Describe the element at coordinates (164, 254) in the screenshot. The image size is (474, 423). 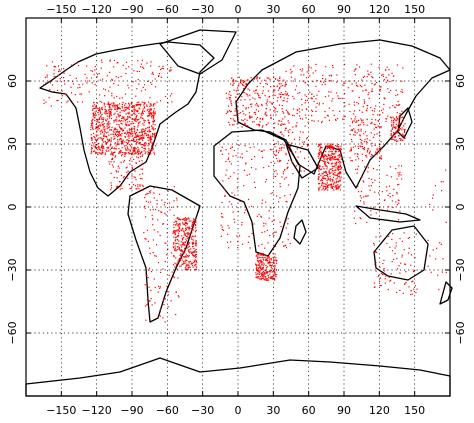
I see `south-america-coast` at that location.